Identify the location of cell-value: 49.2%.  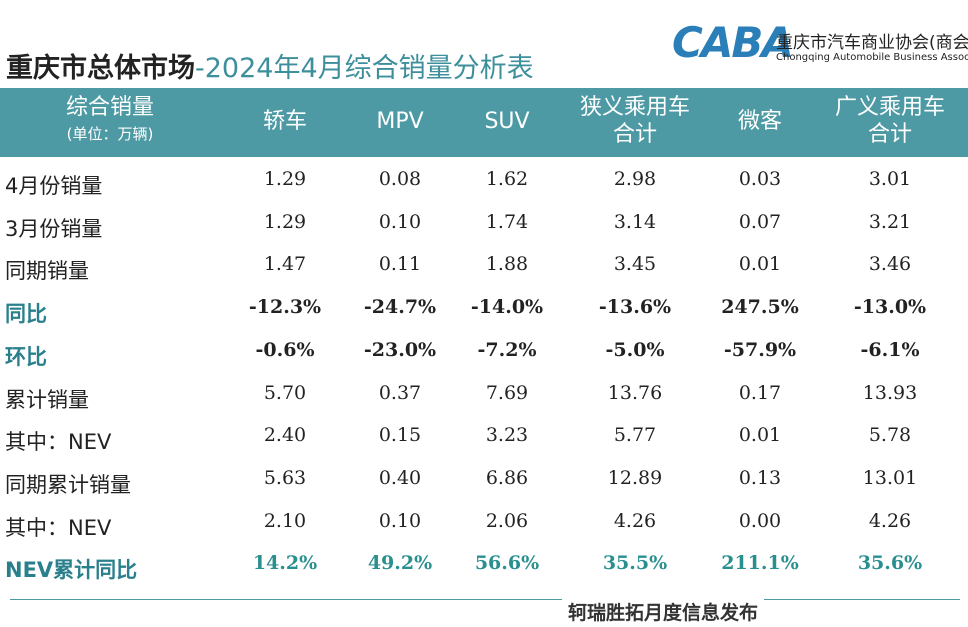
(400, 563).